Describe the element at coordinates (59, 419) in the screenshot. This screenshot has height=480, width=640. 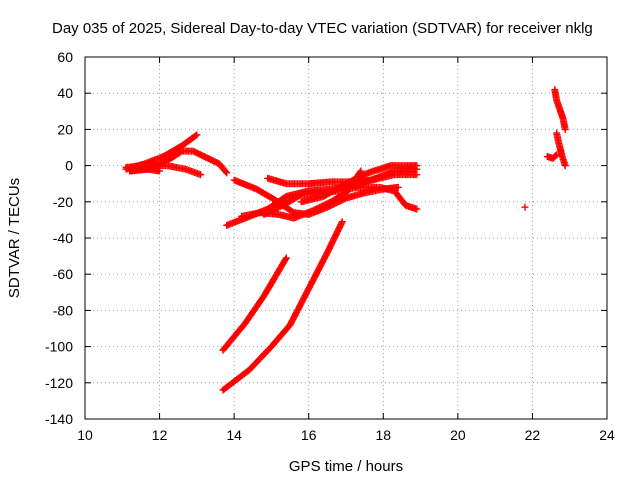
I see `y-tick-label: -140` at that location.